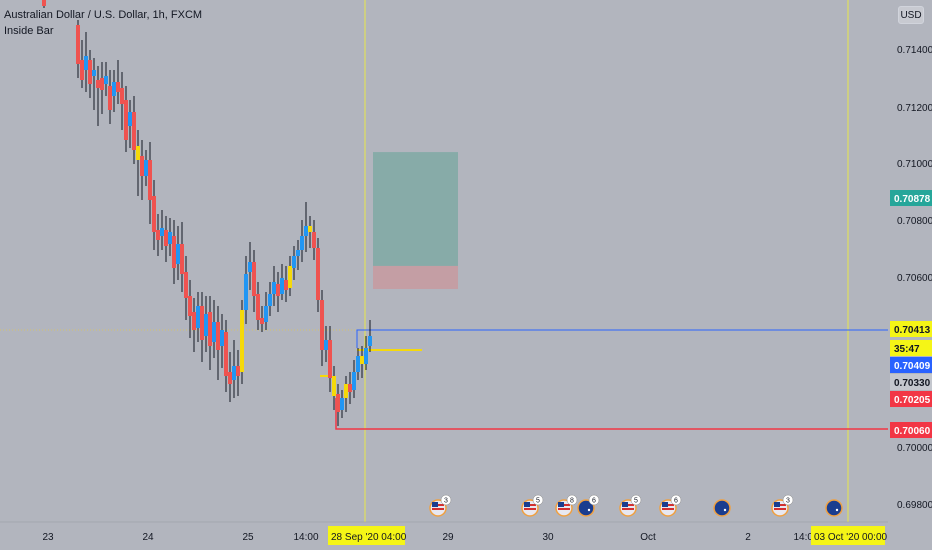  What do you see at coordinates (911, 430) in the screenshot?
I see `low-line-price-badge: 0.70060` at bounding box center [911, 430].